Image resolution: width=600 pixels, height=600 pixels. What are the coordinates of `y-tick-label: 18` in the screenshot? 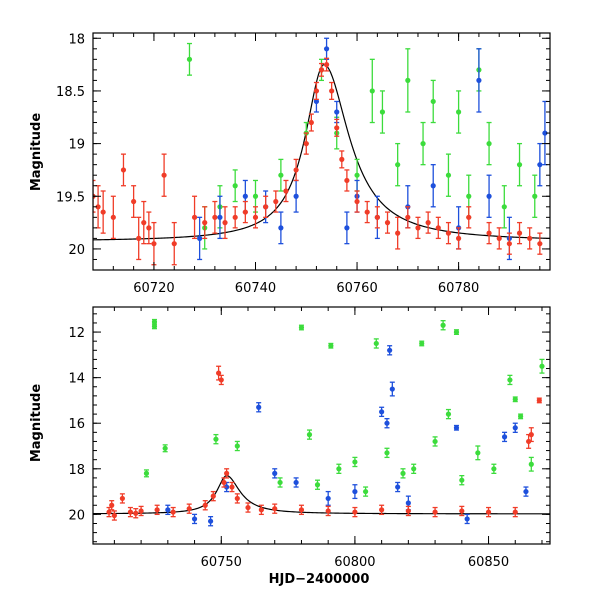 It's located at (76, 39).